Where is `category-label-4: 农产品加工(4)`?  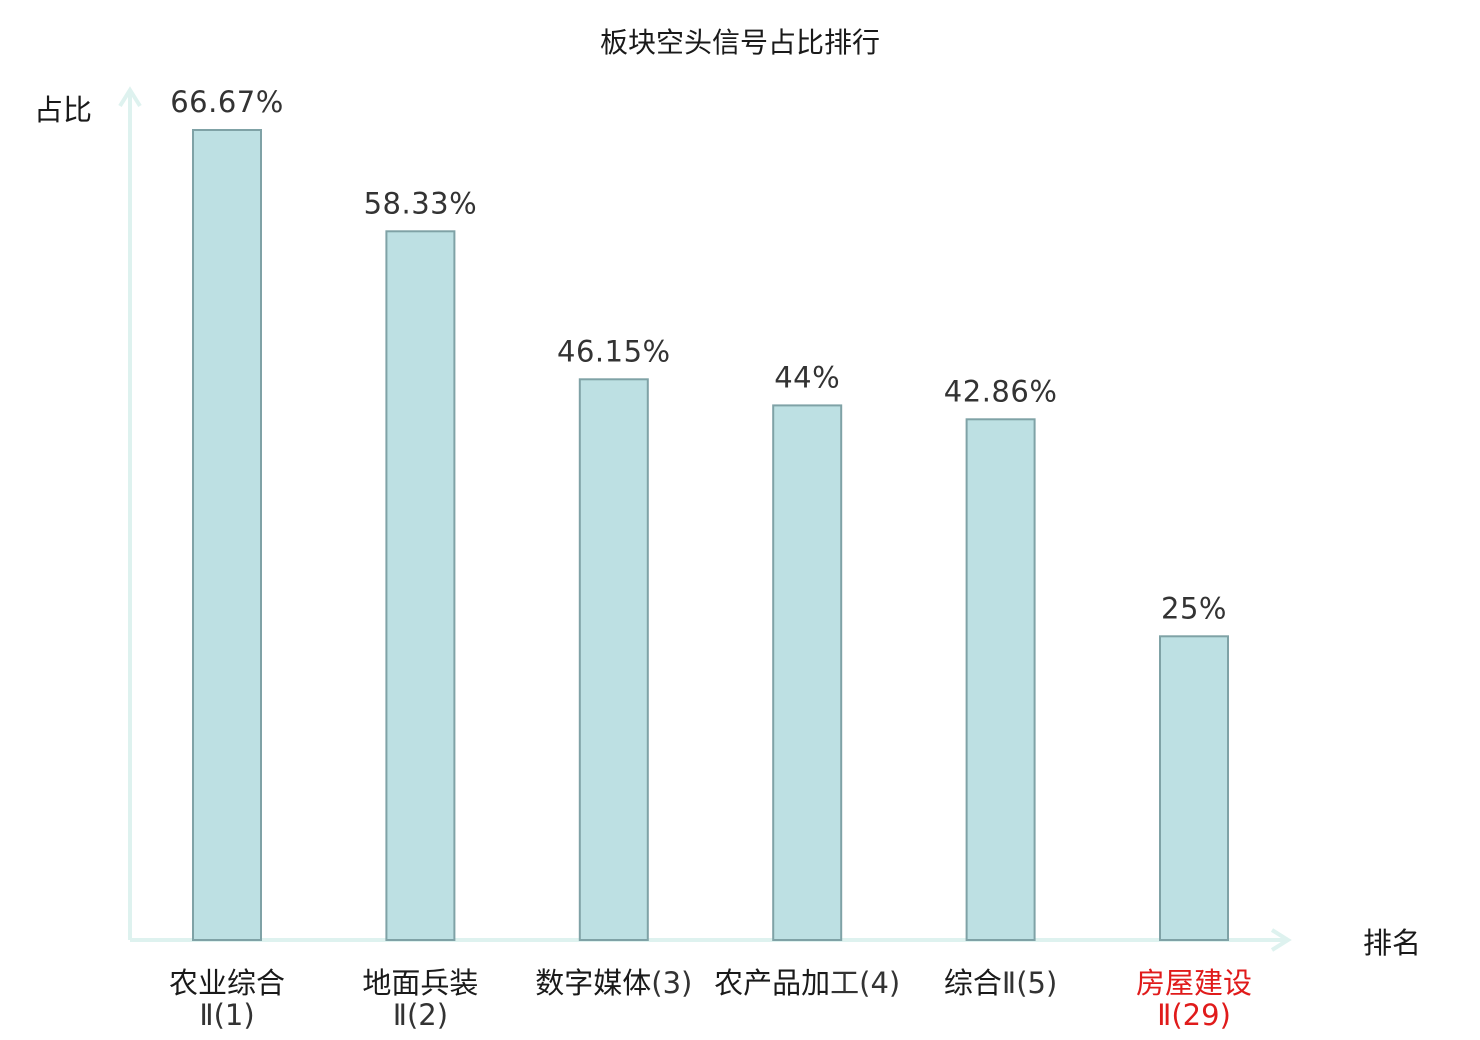
category-label-4: 农产品加工(4) is located at coordinates (807, 983).